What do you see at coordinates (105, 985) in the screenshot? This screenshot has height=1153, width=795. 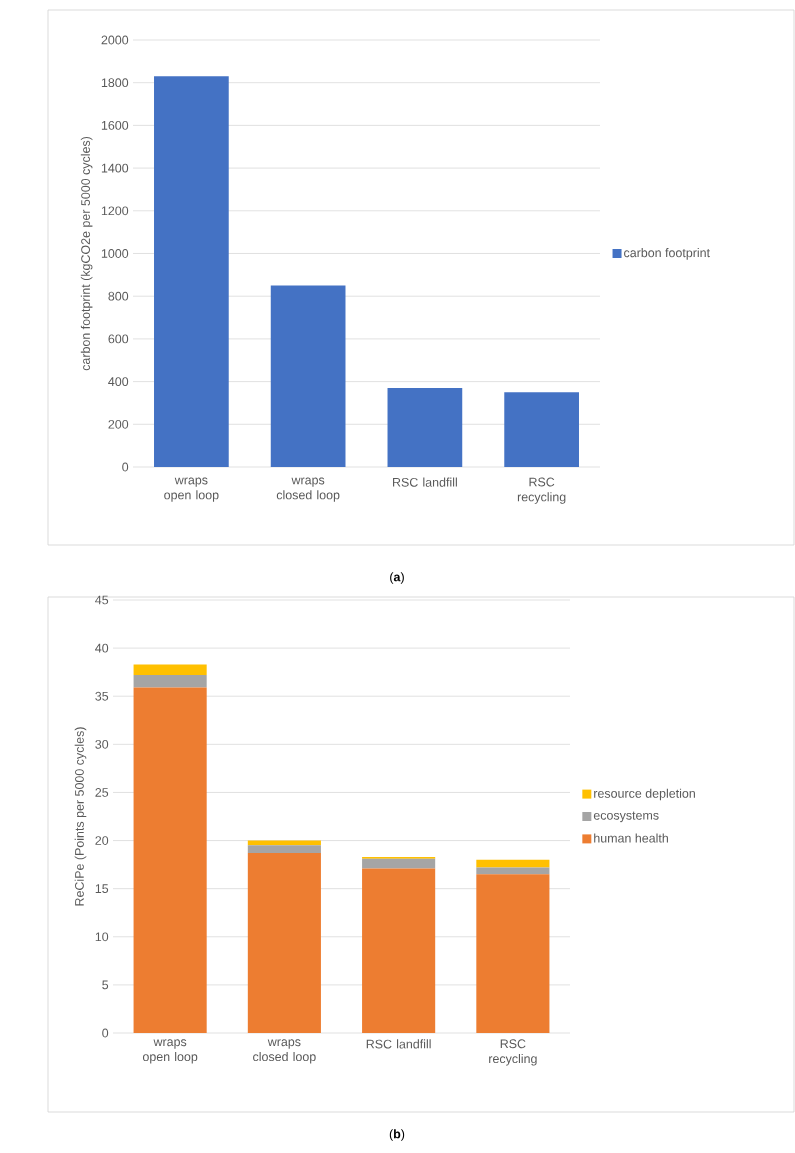 I see `y-tick-label: 5` at bounding box center [105, 985].